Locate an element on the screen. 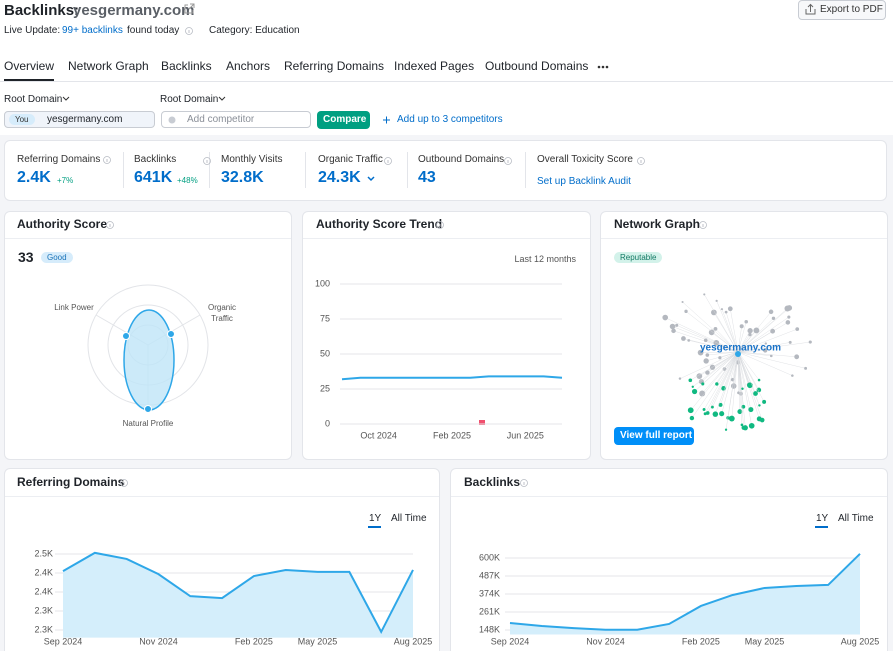  page-title: Backlinks: is located at coordinates (42, 10).